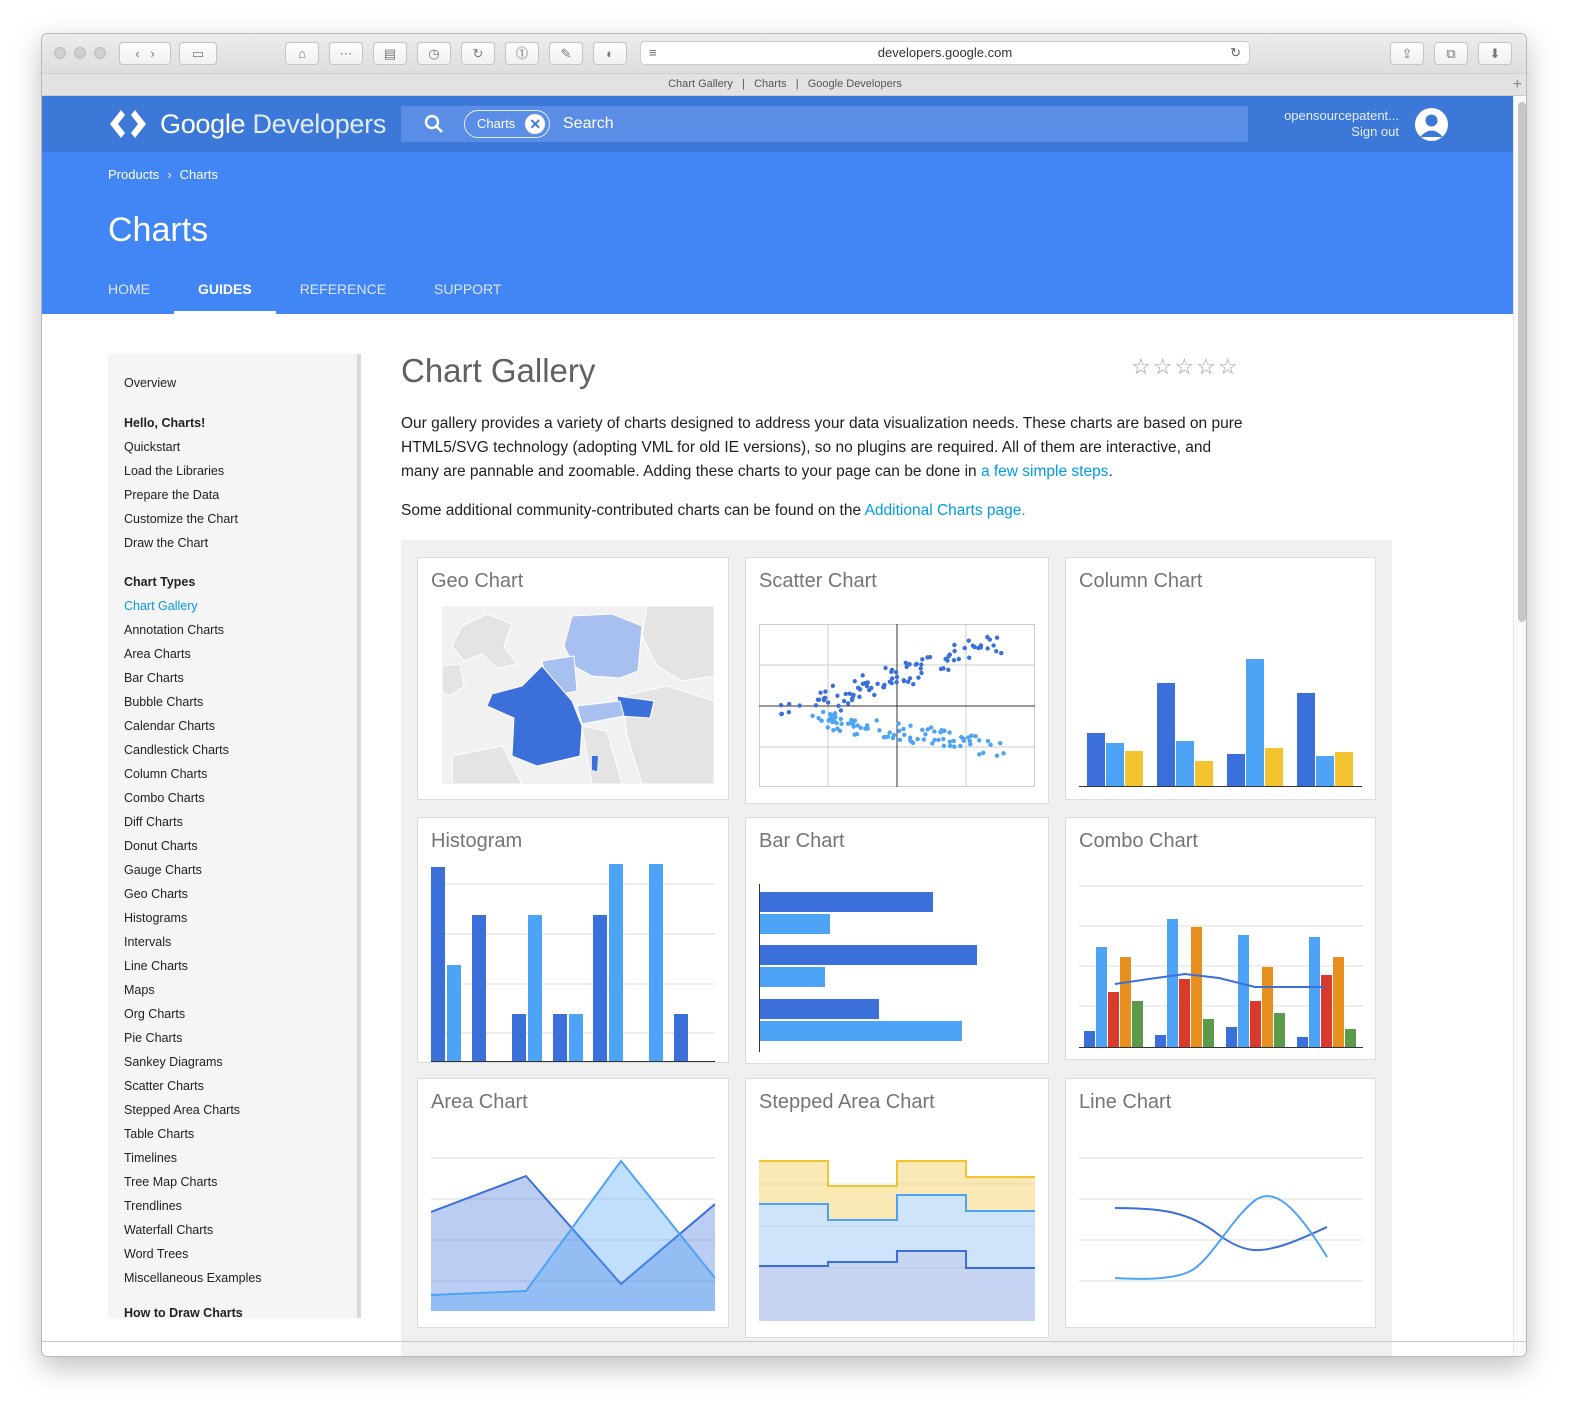  I want to click on sidebar-item-quickstart: Quickstart, so click(152, 447).